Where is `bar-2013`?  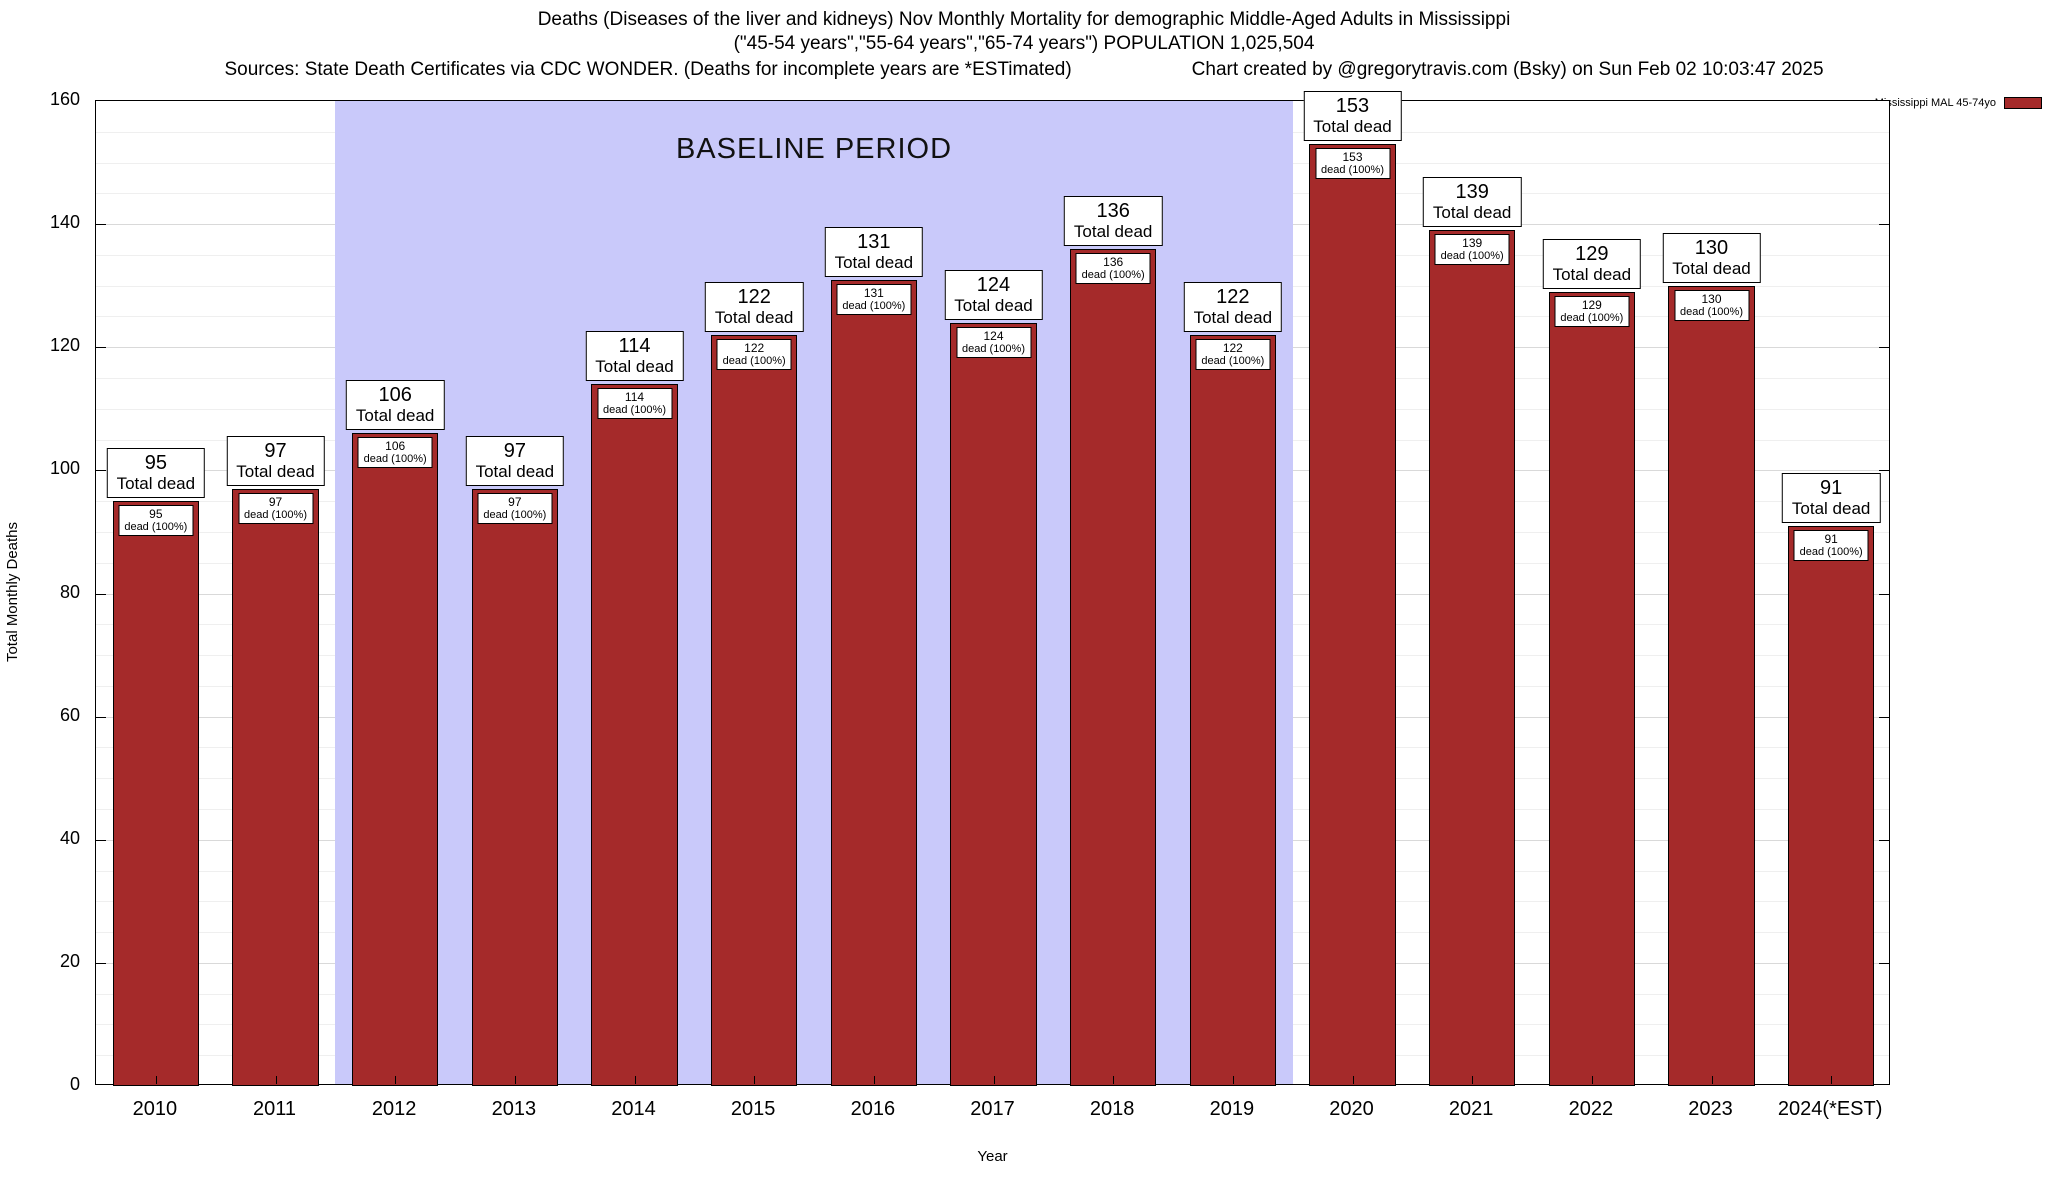 bar-2013 is located at coordinates (514, 787).